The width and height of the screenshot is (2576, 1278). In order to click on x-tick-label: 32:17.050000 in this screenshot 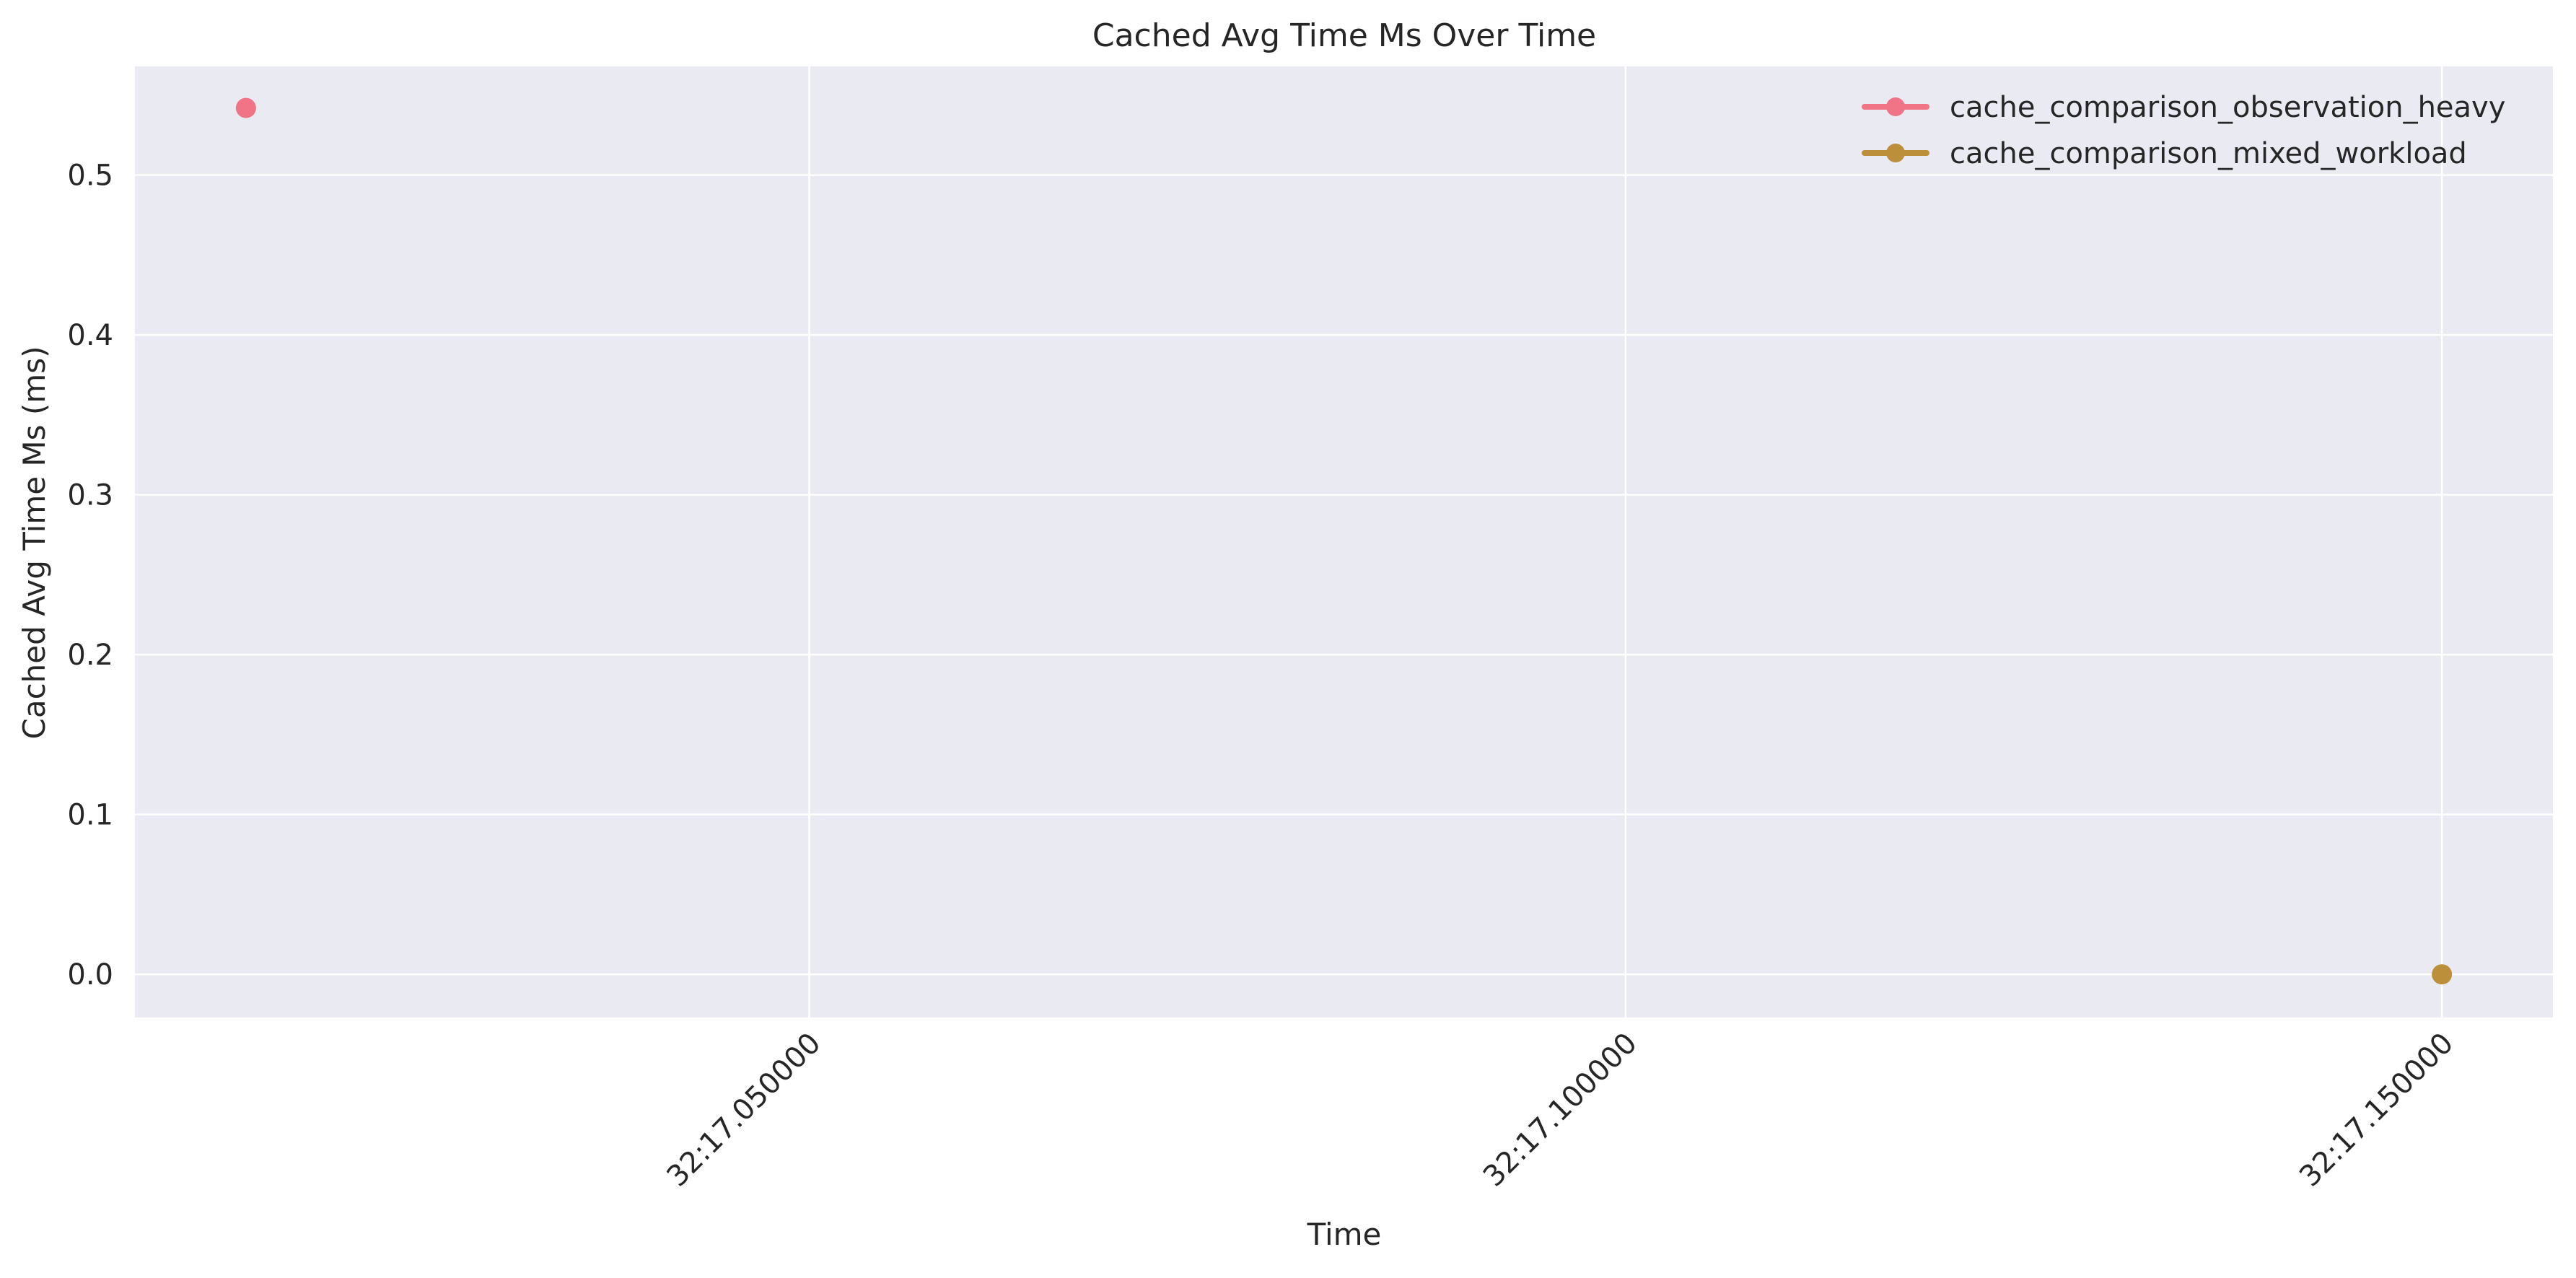, I will do `click(744, 1110)`.